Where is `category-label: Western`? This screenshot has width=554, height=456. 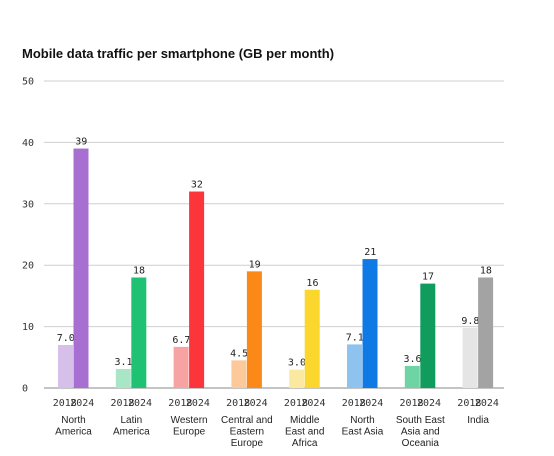
category-label: Western is located at coordinates (189, 420).